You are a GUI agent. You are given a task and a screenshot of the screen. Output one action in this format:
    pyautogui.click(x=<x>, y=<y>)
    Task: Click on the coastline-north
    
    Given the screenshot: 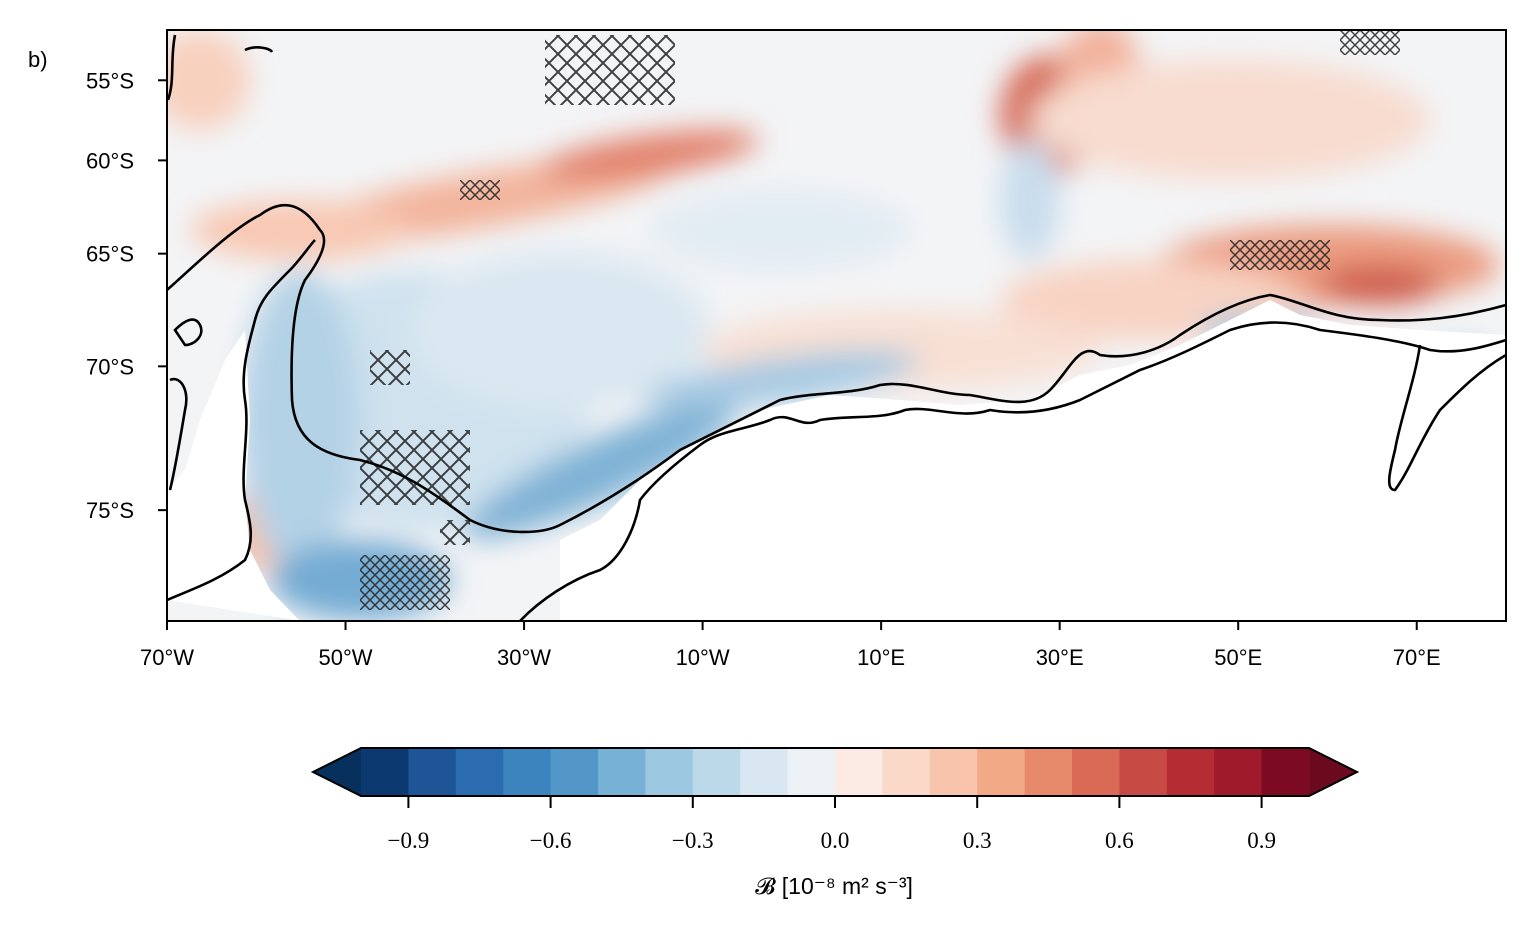 What is the action you would take?
    pyautogui.click(x=220, y=67)
    